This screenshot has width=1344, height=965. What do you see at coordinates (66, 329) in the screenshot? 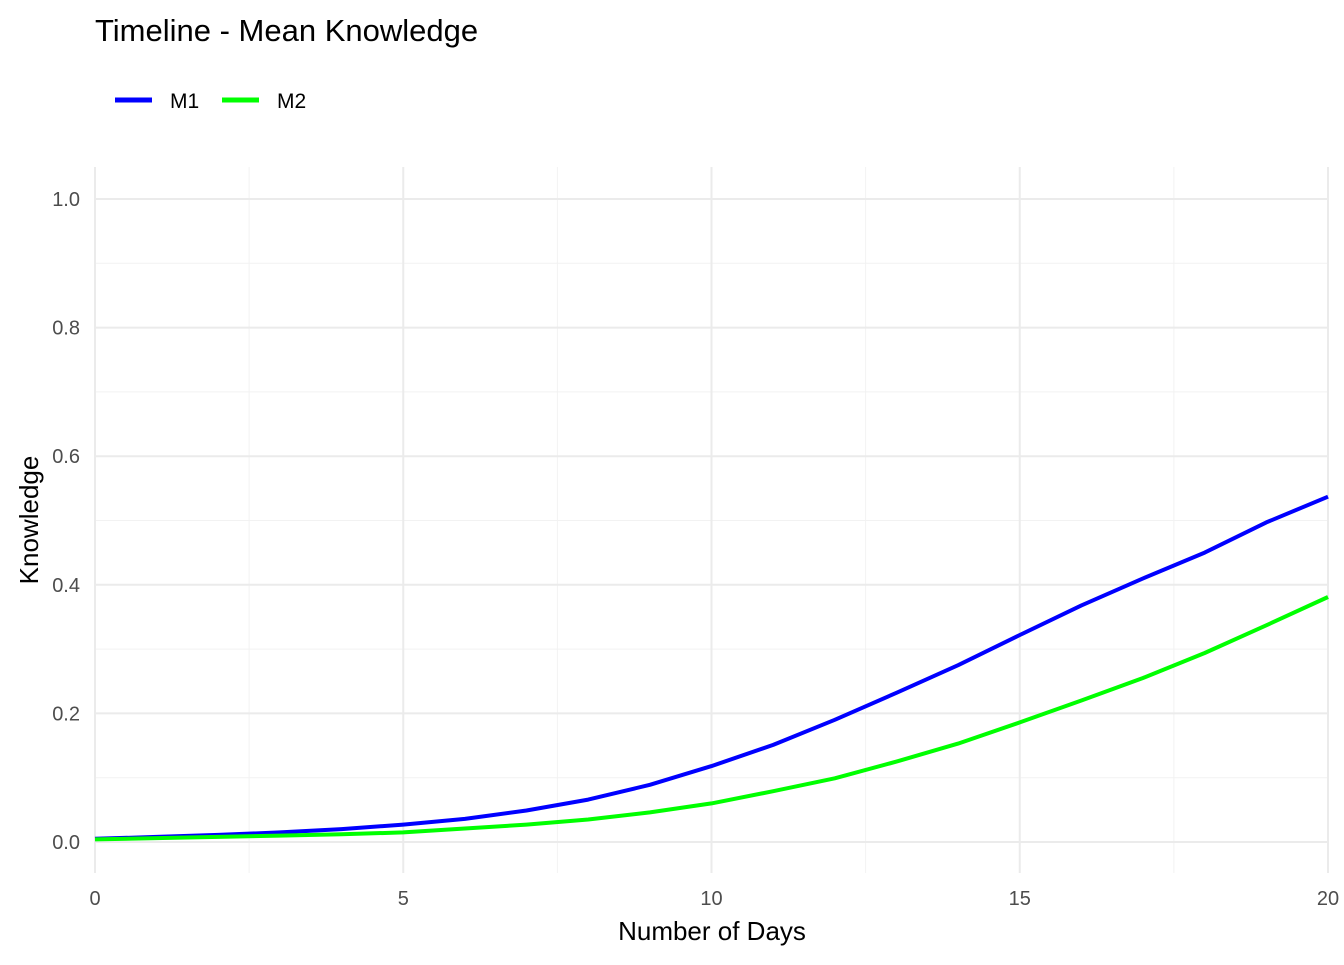
I see `y-tick-label: 0.8` at bounding box center [66, 329].